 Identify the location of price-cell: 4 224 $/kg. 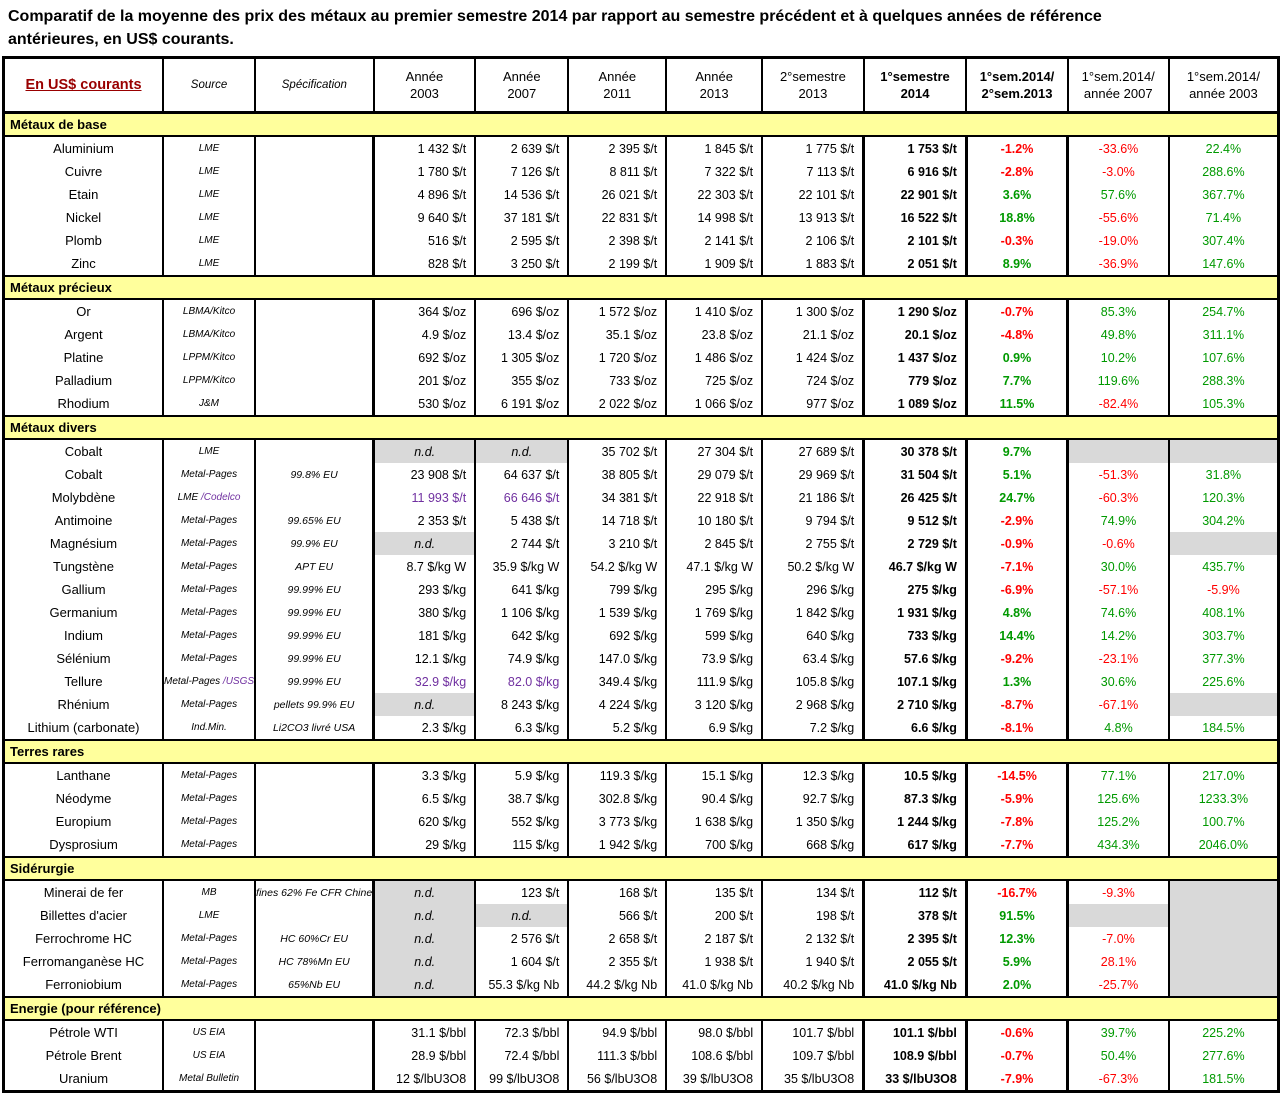
(618, 705).